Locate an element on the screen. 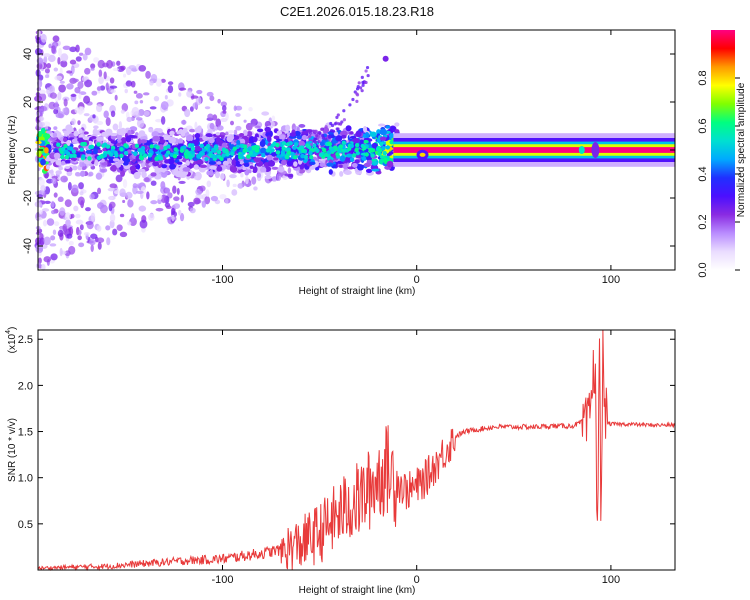 The height and width of the screenshot is (600, 750). snr-scale-prefix: (x10 is located at coordinates (12, 343).